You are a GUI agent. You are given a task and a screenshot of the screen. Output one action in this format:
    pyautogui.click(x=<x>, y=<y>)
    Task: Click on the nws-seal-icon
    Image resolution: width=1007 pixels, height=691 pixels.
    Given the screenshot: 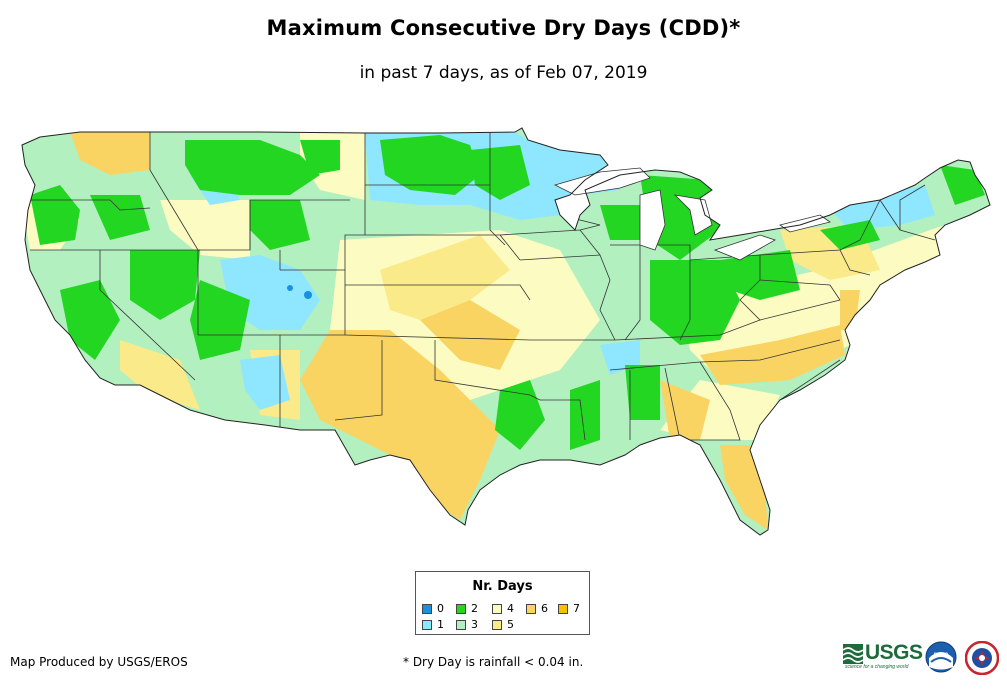 What is the action you would take?
    pyautogui.click(x=982, y=658)
    